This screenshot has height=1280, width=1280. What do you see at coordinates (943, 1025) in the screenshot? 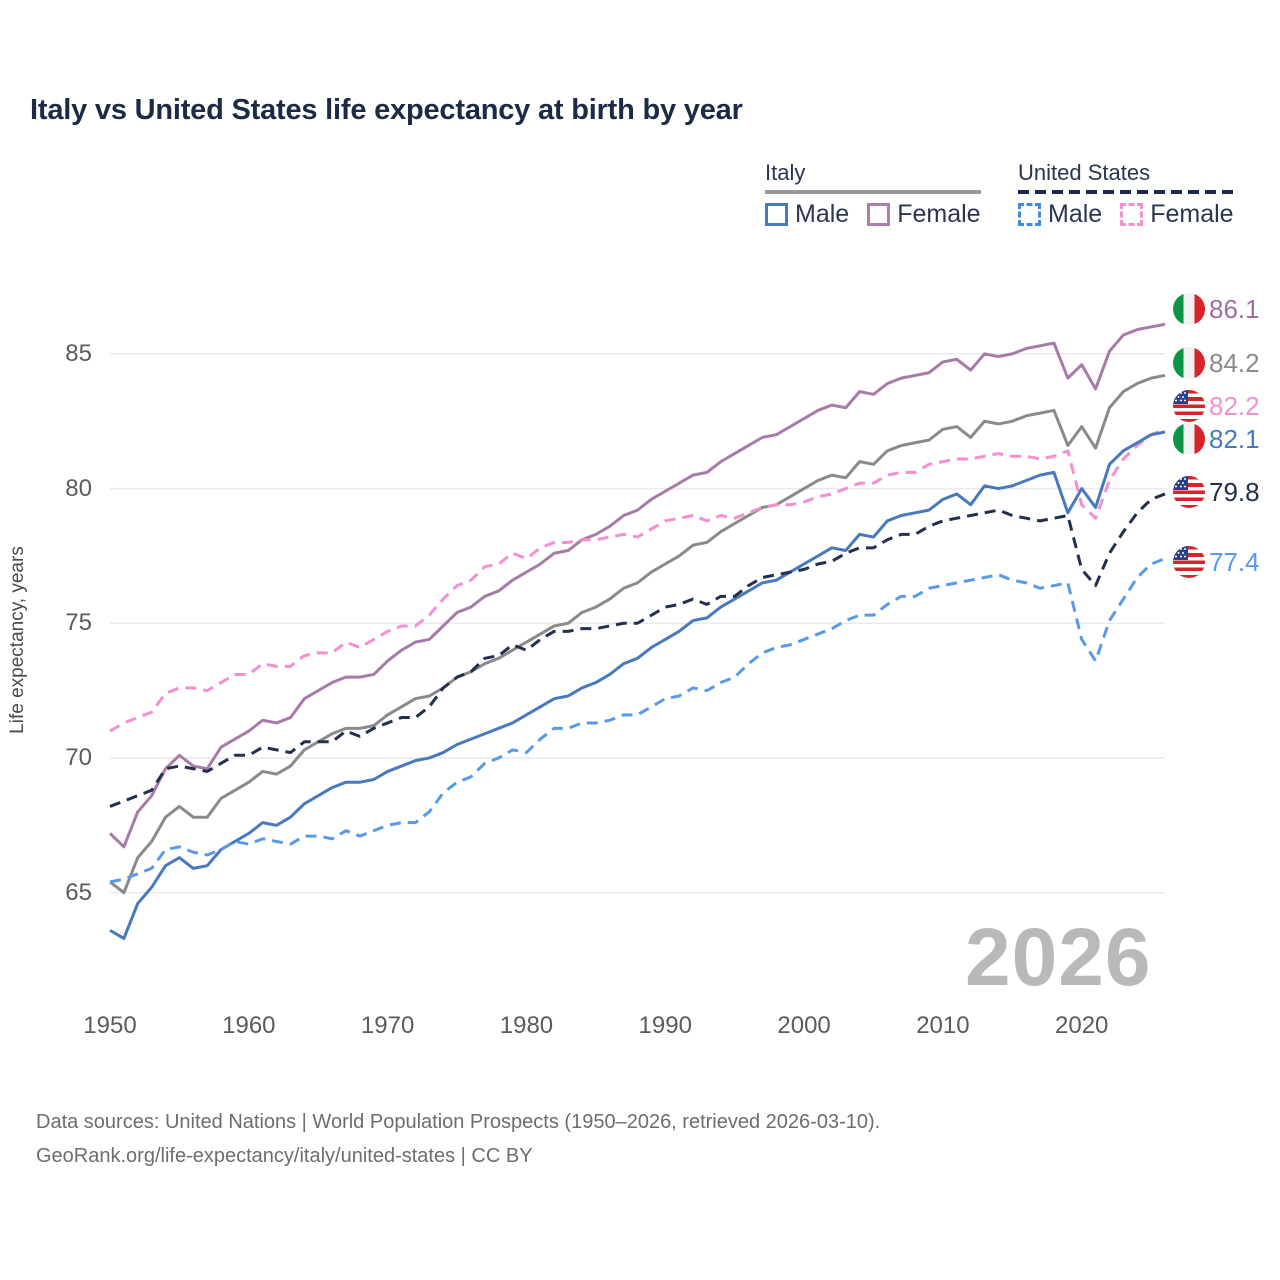
I see `x-tick-2010: 2010` at bounding box center [943, 1025].